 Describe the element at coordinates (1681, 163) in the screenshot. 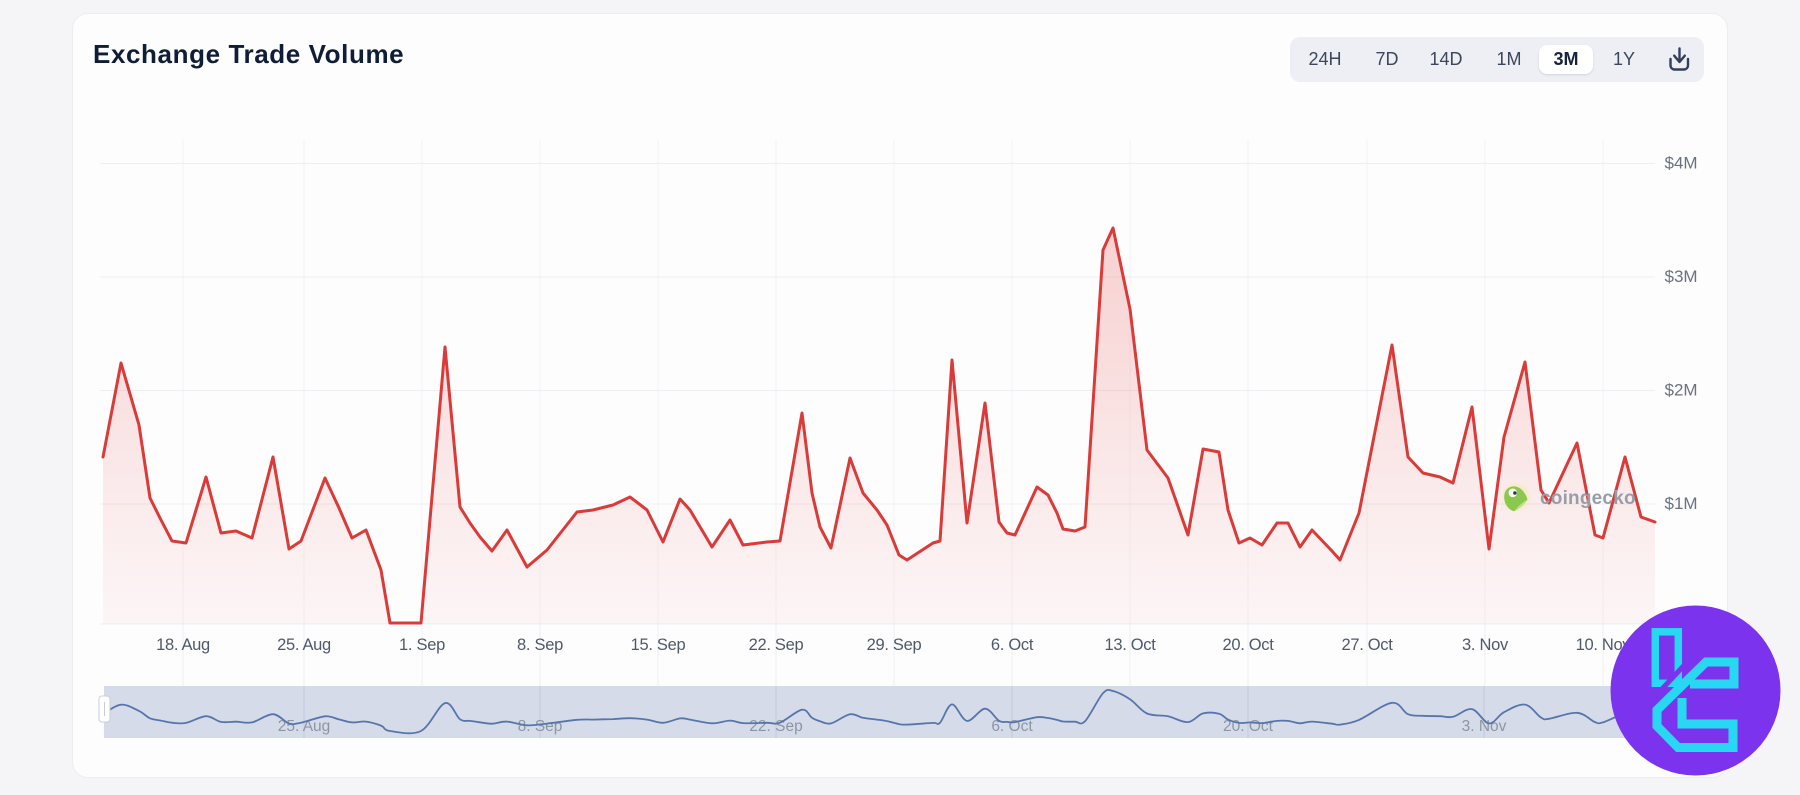

I see `svg-text: $4M` at that location.